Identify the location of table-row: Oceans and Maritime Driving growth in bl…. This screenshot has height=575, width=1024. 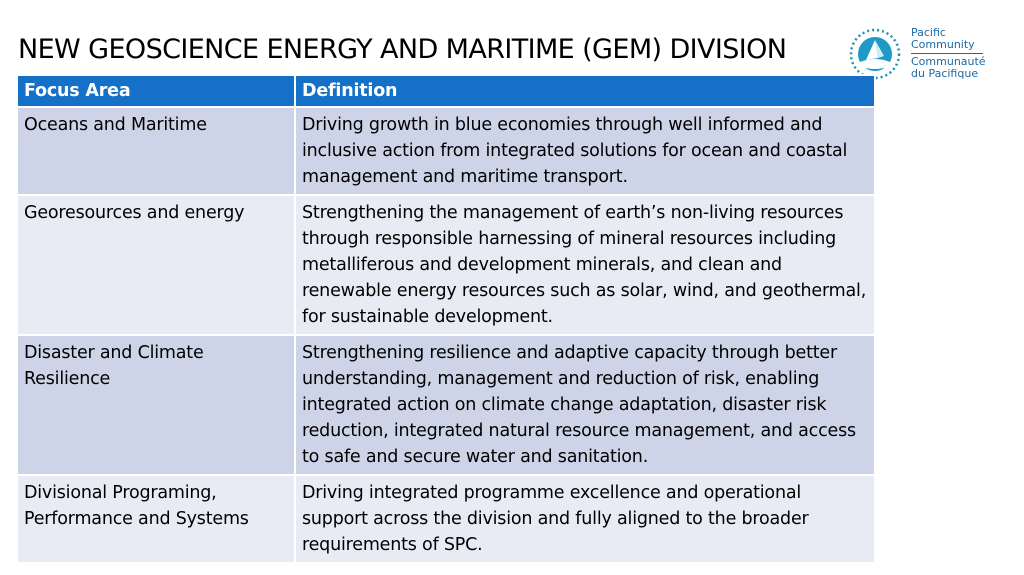
(446, 151).